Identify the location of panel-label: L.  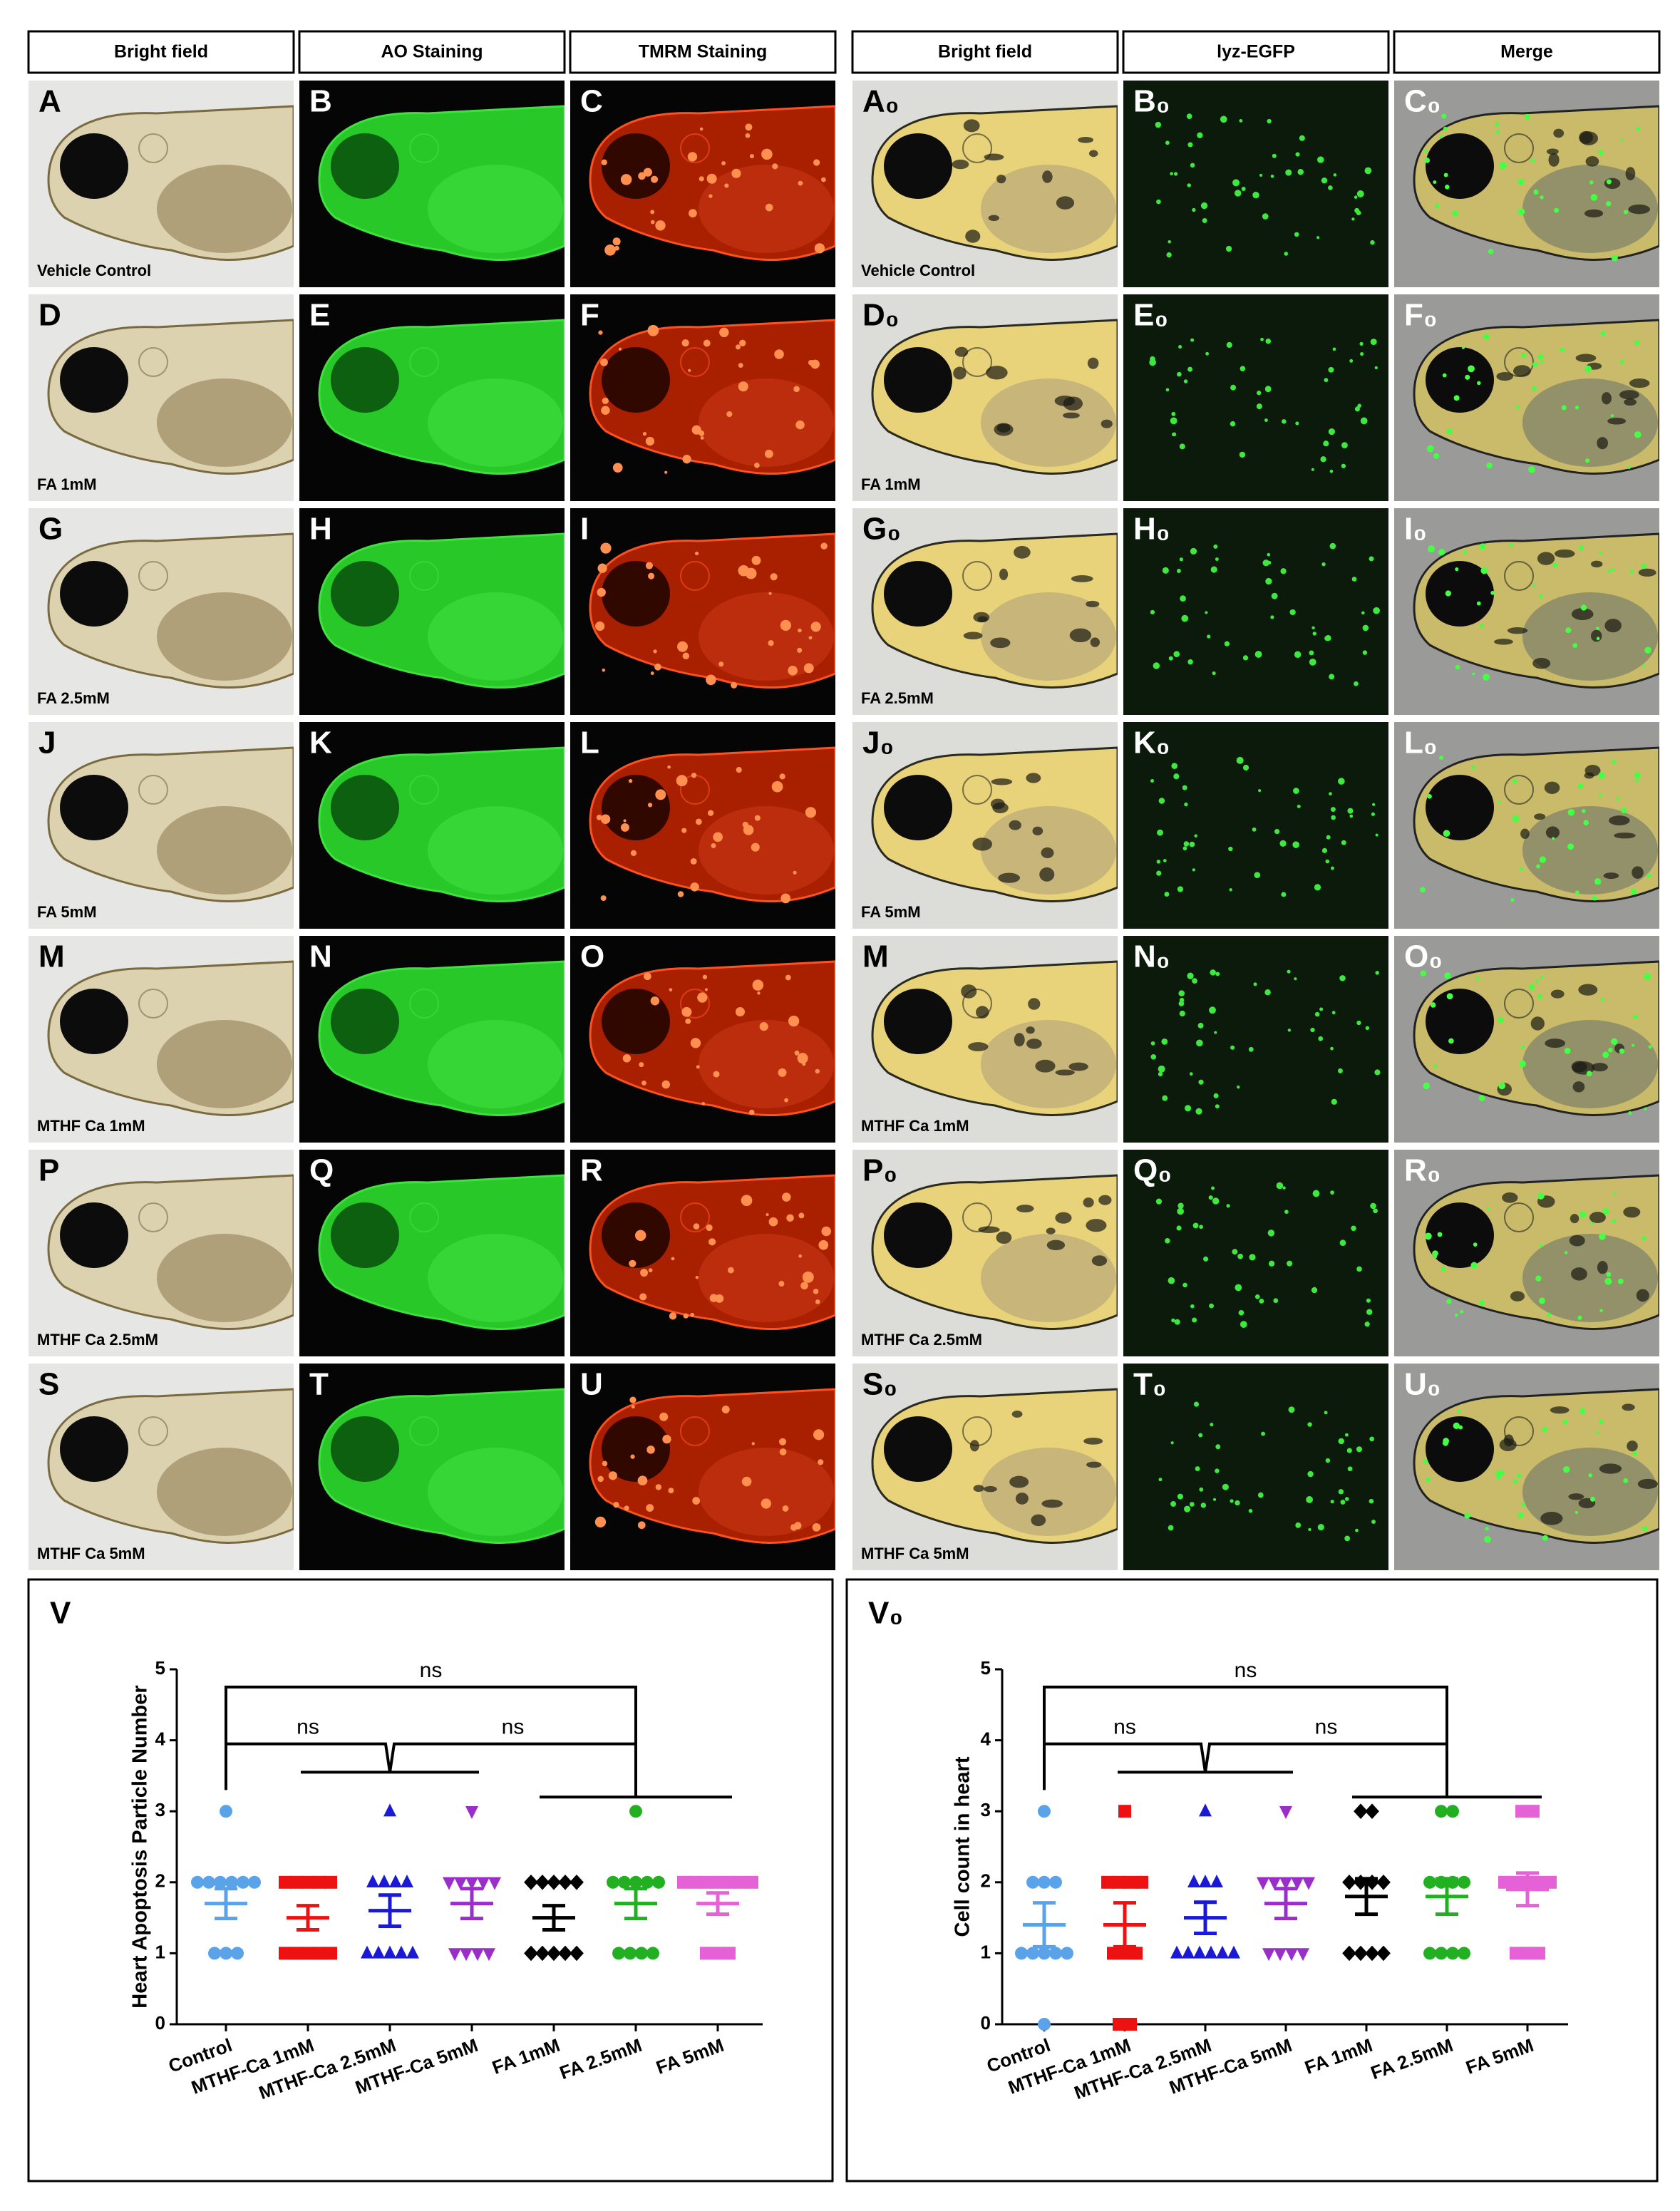
(589, 743).